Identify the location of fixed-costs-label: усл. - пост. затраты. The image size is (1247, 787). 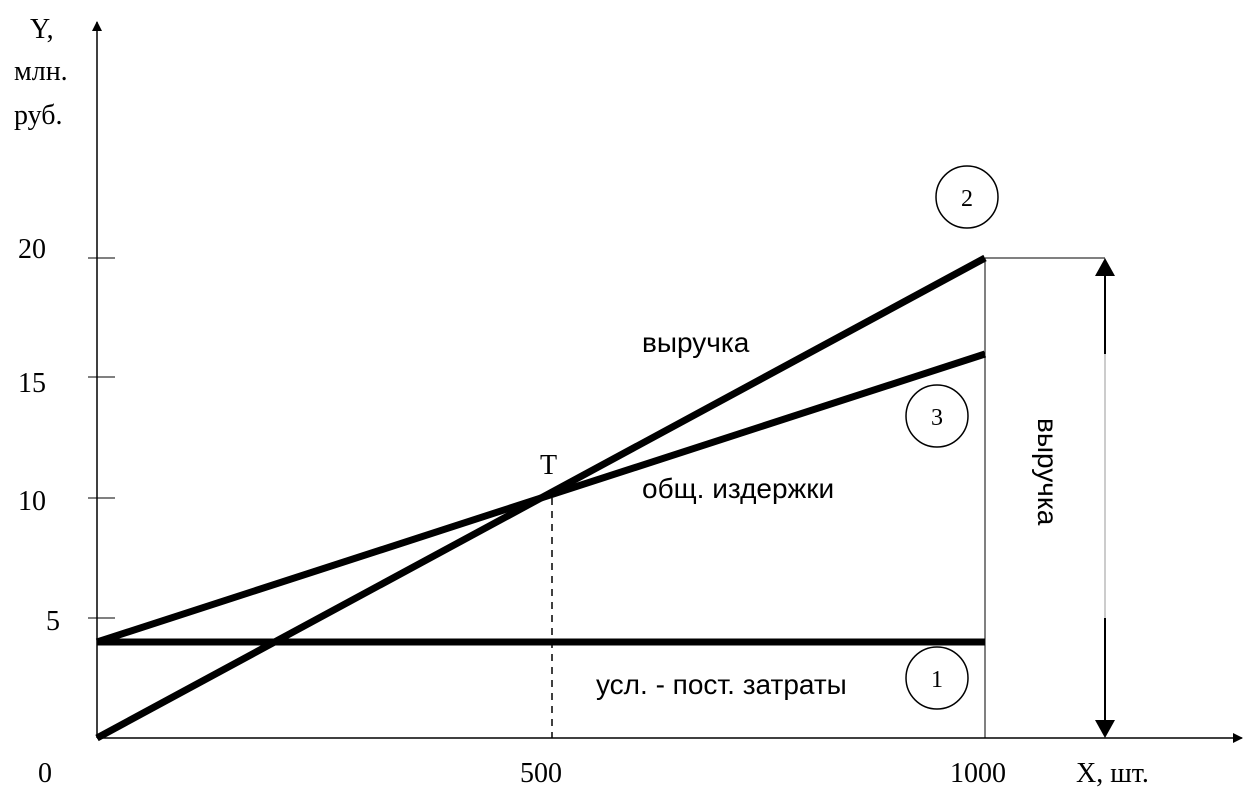
(721, 684).